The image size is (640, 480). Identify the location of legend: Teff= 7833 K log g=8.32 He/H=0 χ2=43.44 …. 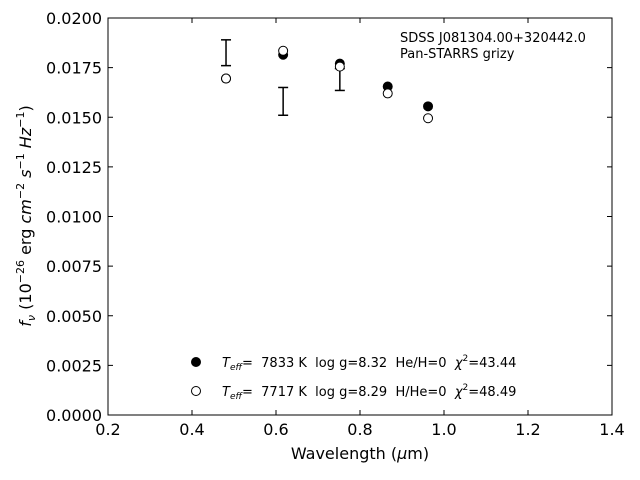
(353, 378).